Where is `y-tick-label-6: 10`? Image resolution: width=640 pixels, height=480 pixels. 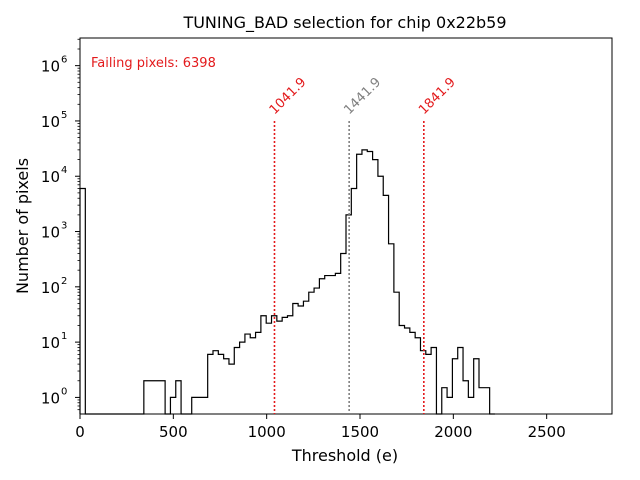 y-tick-label-6: 10 is located at coordinates (50, 67).